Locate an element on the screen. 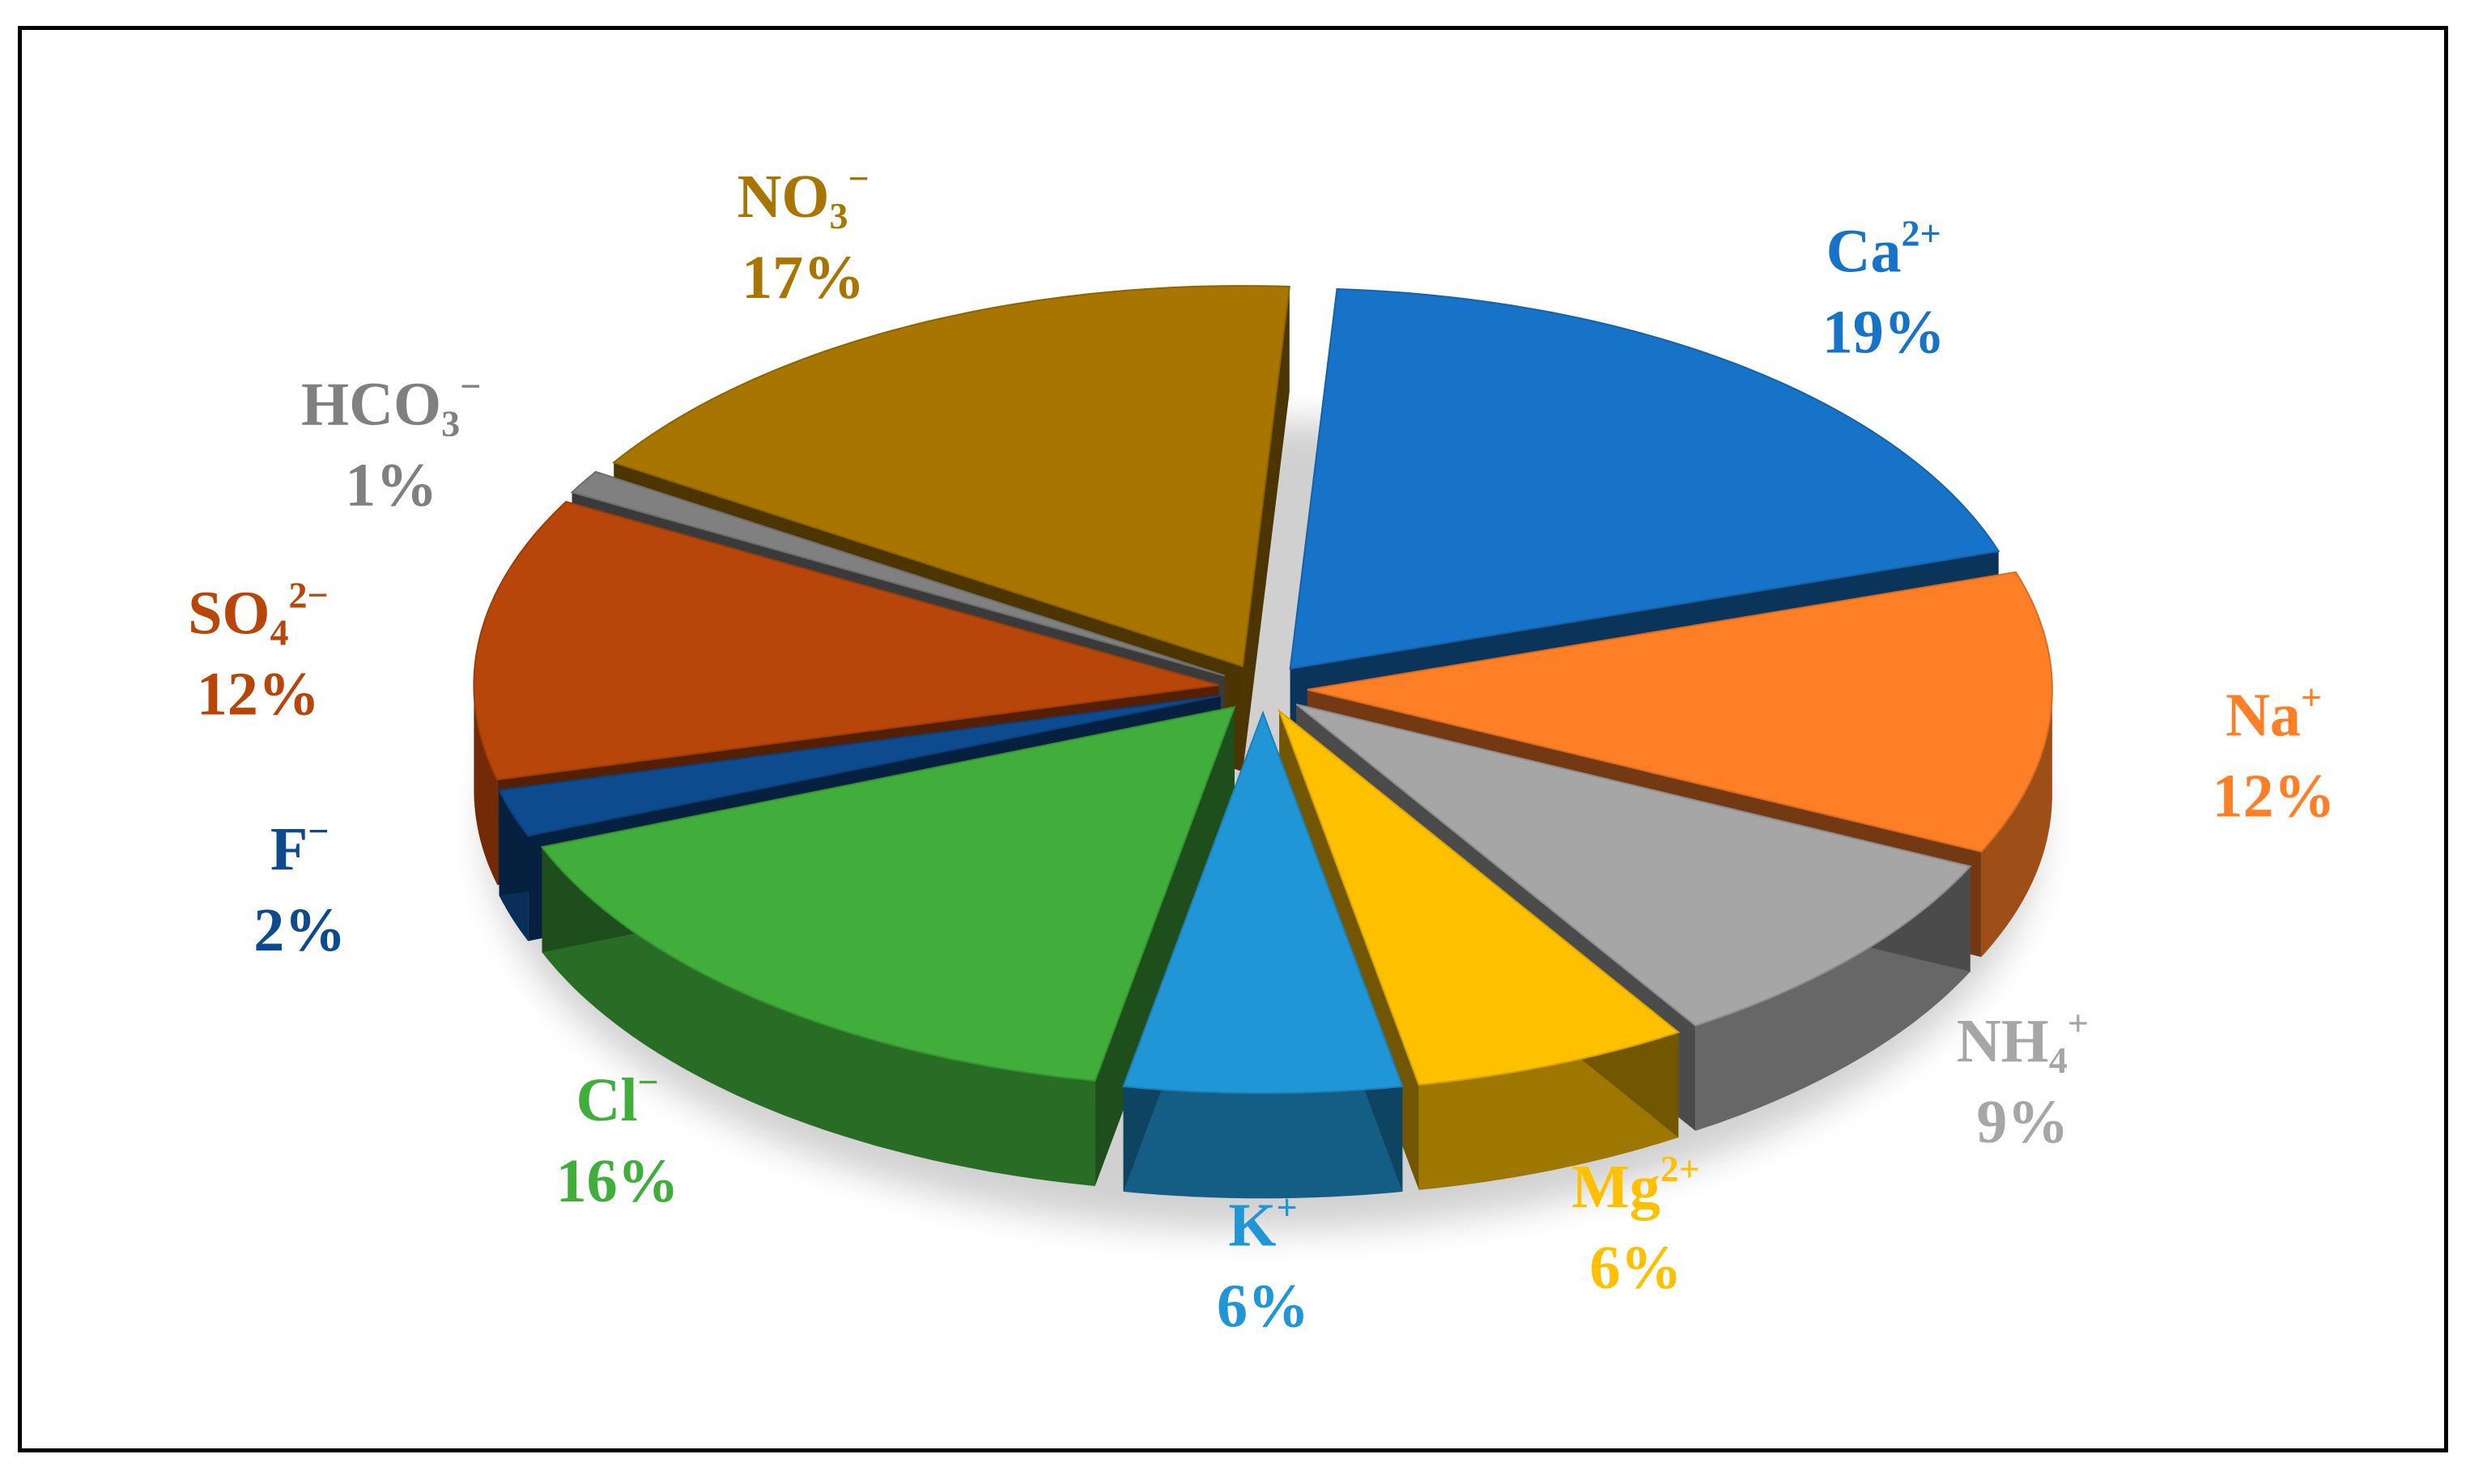 The image size is (2470, 1484). slice-ion-name: Mg2+ is located at coordinates (1636, 1184).